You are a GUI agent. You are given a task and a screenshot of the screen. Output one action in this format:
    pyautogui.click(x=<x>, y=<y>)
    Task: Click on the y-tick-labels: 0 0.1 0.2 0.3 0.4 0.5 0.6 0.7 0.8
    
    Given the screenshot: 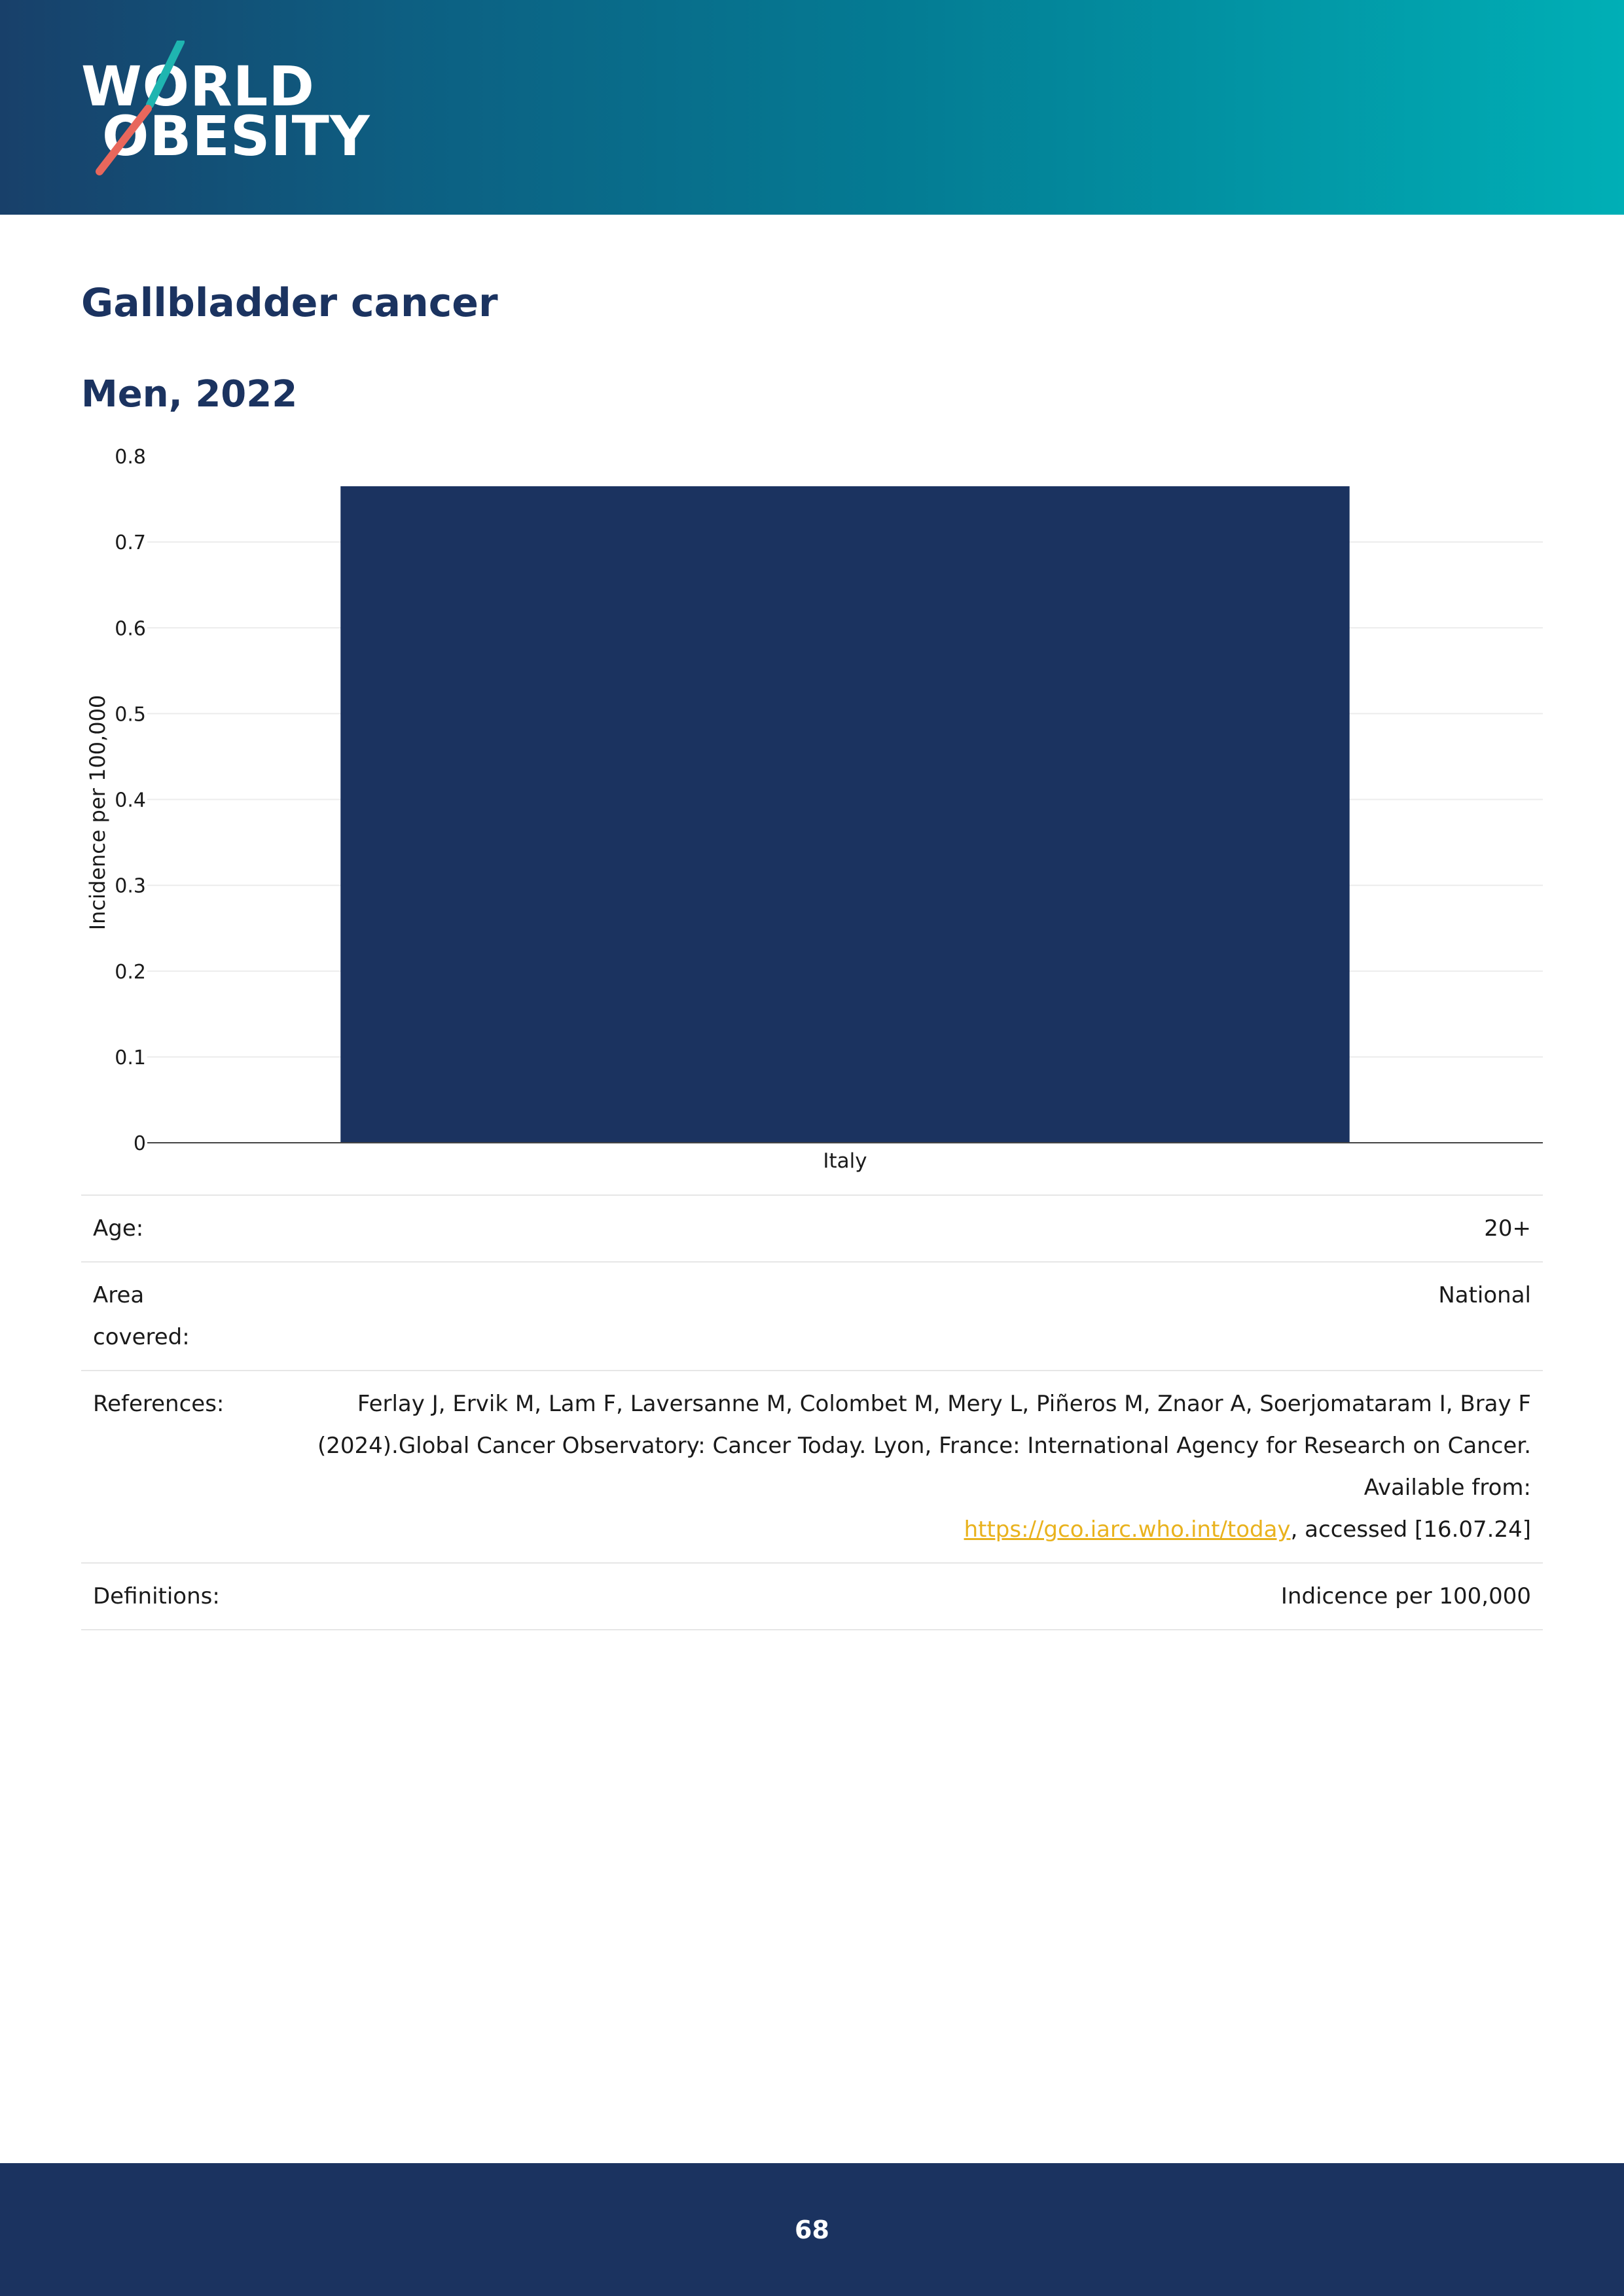 What is the action you would take?
    pyautogui.click(x=130, y=800)
    